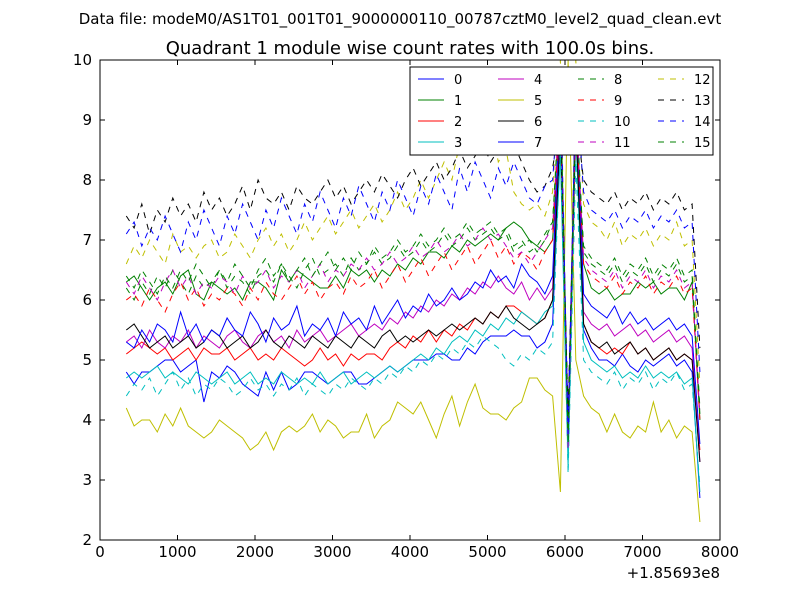 The height and width of the screenshot is (600, 800). Describe the element at coordinates (458, 80) in the screenshot. I see `legend-label-0: 0` at that location.